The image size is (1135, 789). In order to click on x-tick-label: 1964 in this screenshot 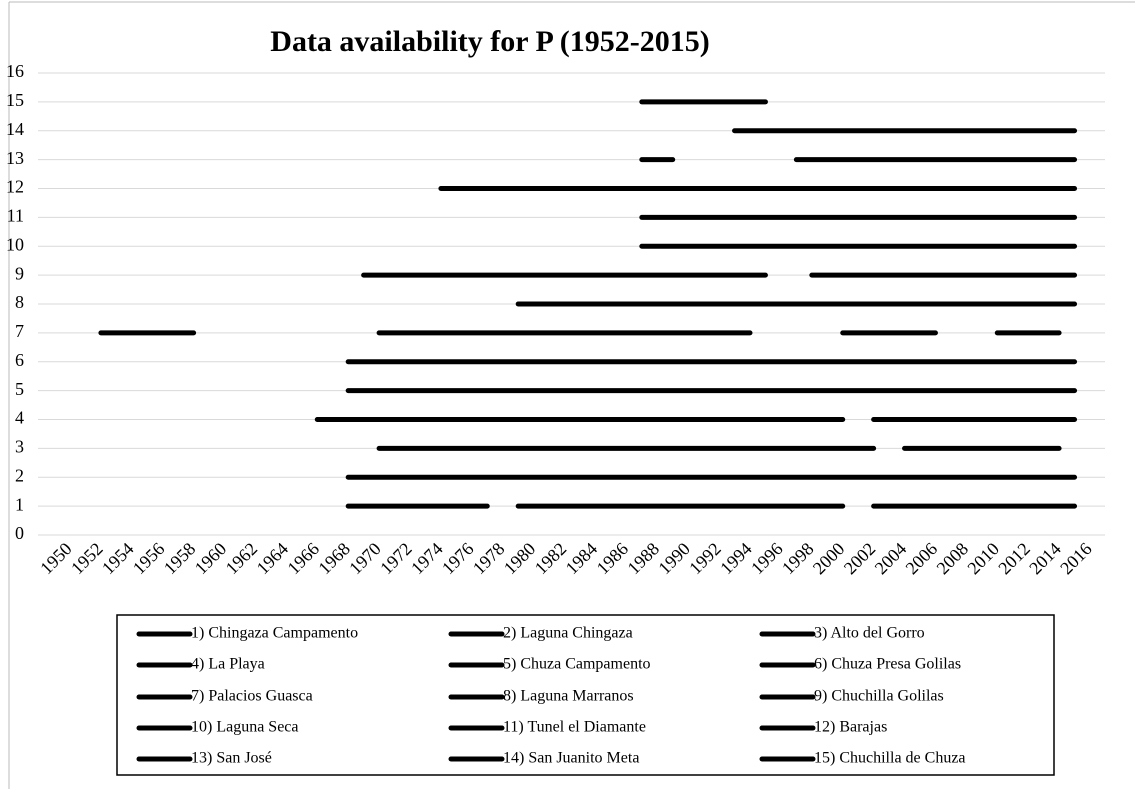, I will do `click(273, 559)`.